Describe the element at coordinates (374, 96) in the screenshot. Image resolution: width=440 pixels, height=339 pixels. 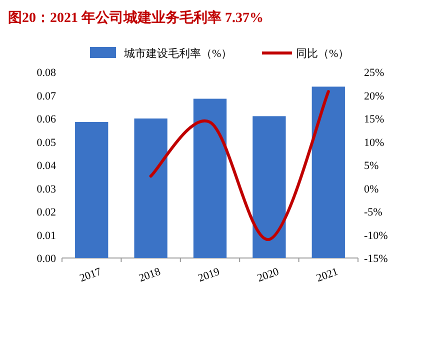
I see `y2-tick-label: 20%` at that location.